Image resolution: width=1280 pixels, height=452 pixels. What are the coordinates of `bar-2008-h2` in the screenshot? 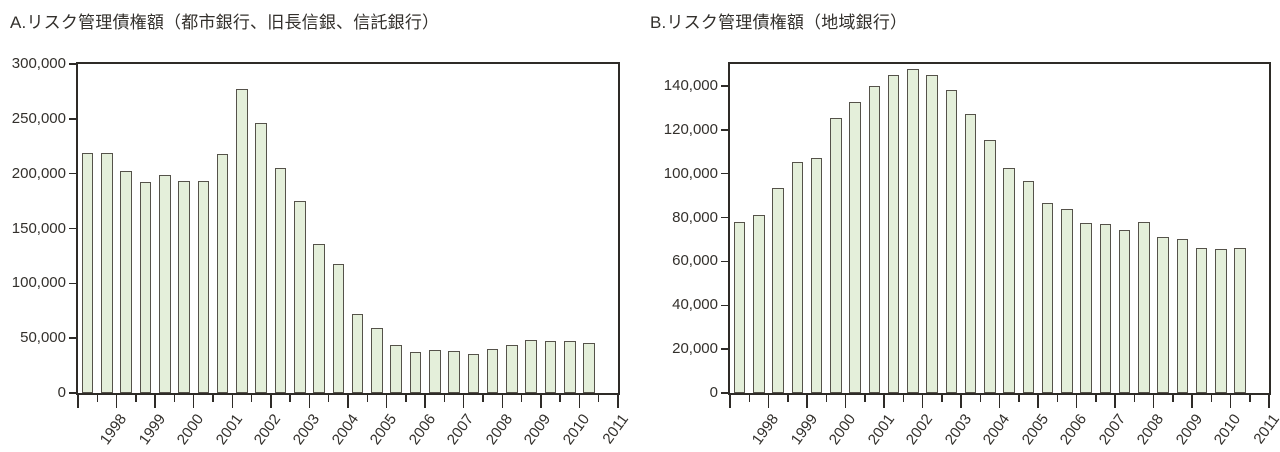 It's located at (492, 370).